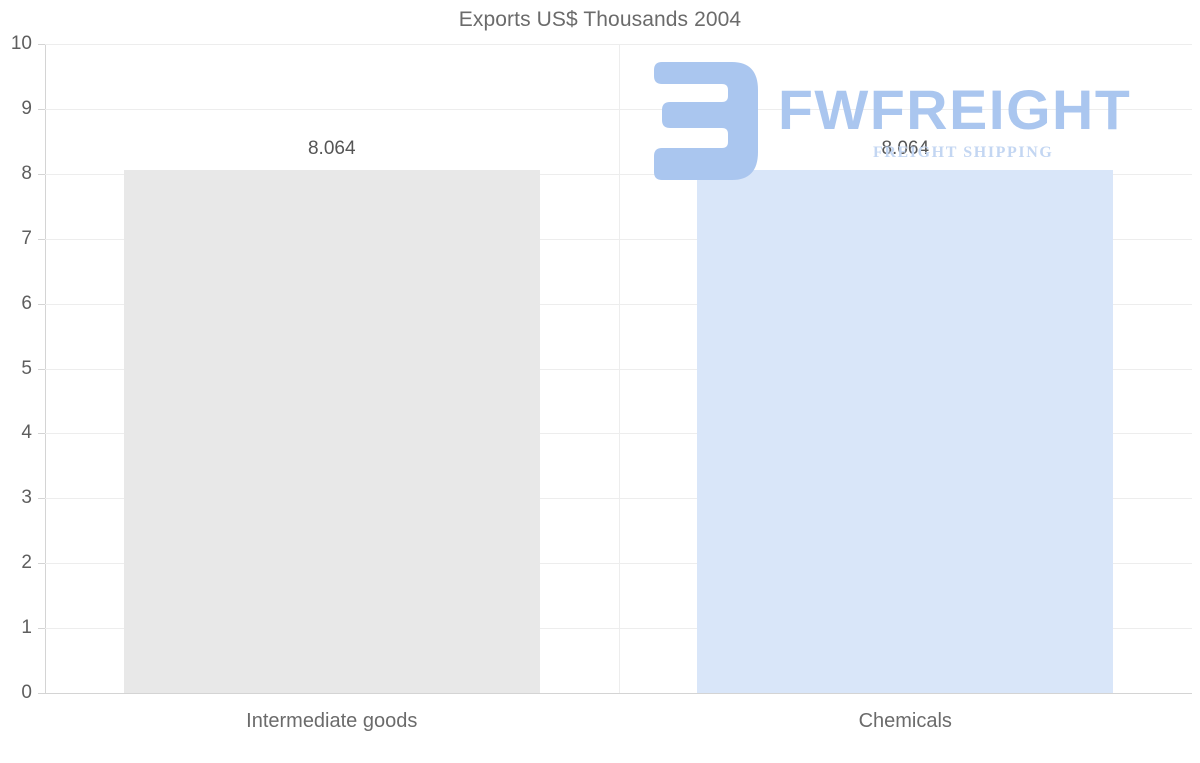  I want to click on y-tick-label: 10, so click(21, 43).